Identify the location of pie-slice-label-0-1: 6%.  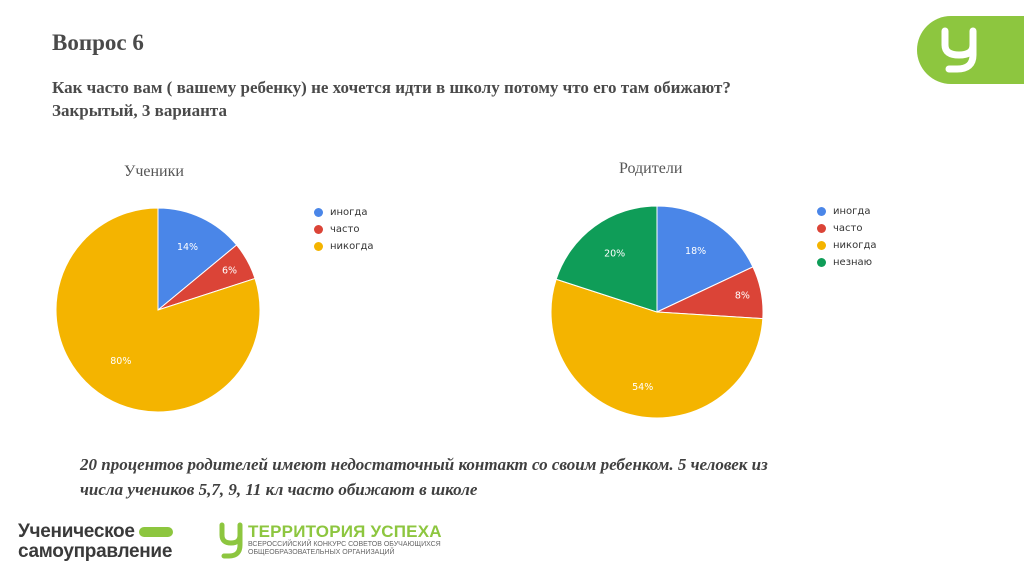
(229, 271).